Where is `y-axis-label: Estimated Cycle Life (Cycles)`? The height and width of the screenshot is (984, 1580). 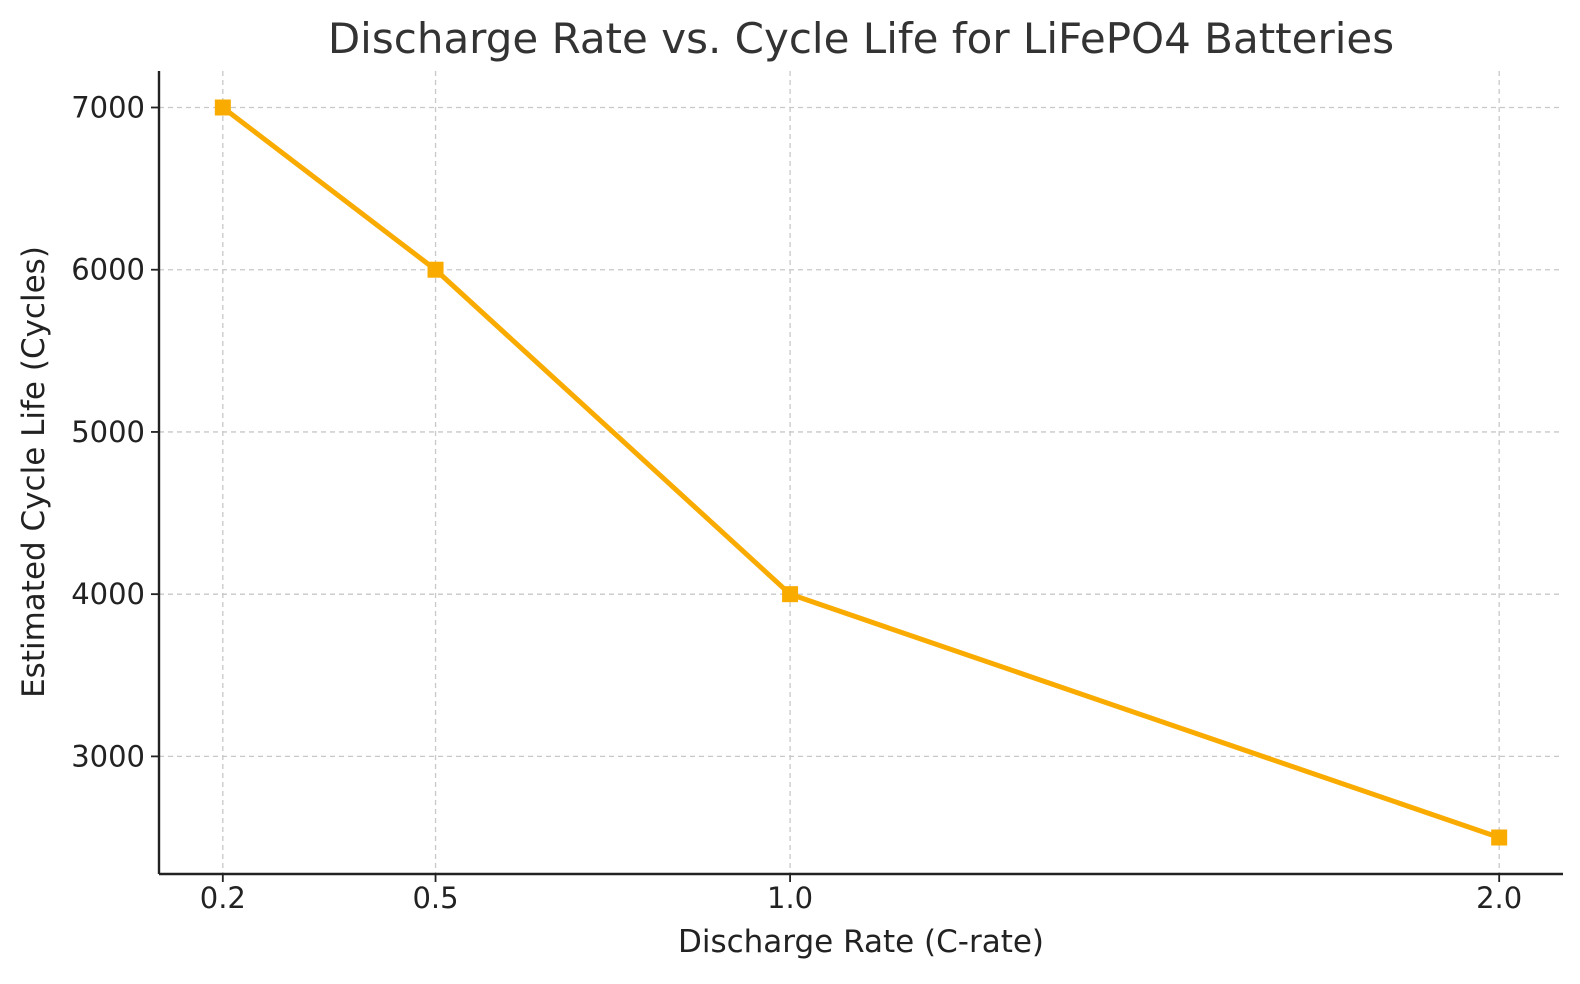
y-axis-label: Estimated Cycle Life (Cycles) is located at coordinates (34, 472).